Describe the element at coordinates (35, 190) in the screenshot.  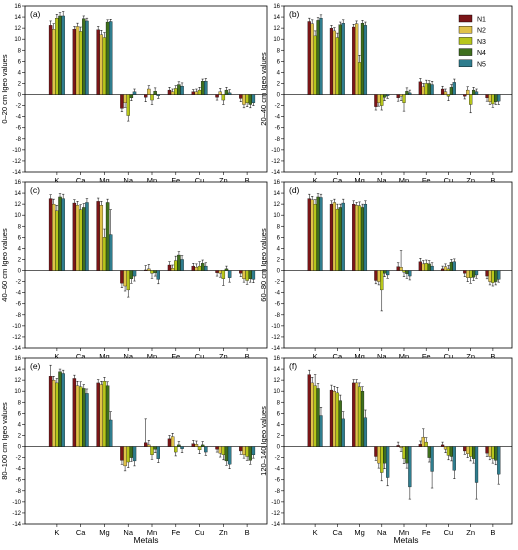
I see `panel-label: (c)` at that location.